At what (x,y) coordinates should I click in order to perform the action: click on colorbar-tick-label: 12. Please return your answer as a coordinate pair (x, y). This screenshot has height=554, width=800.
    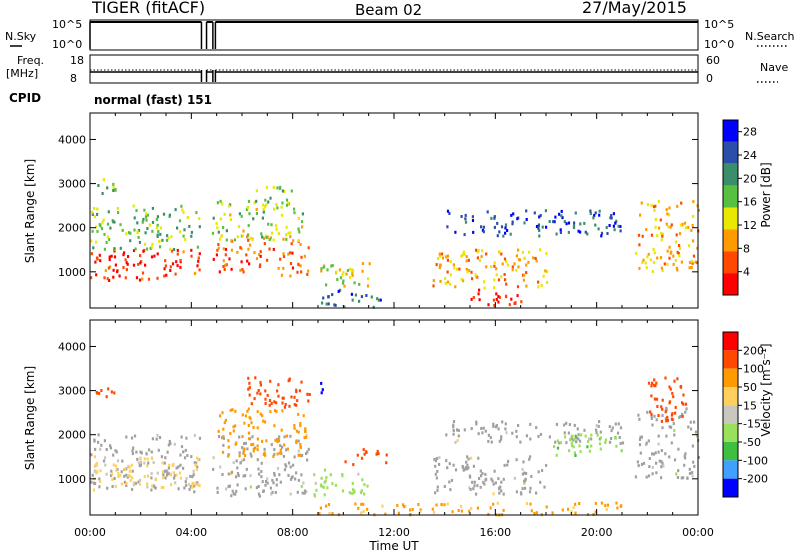
    Looking at the image, I should click on (750, 225).